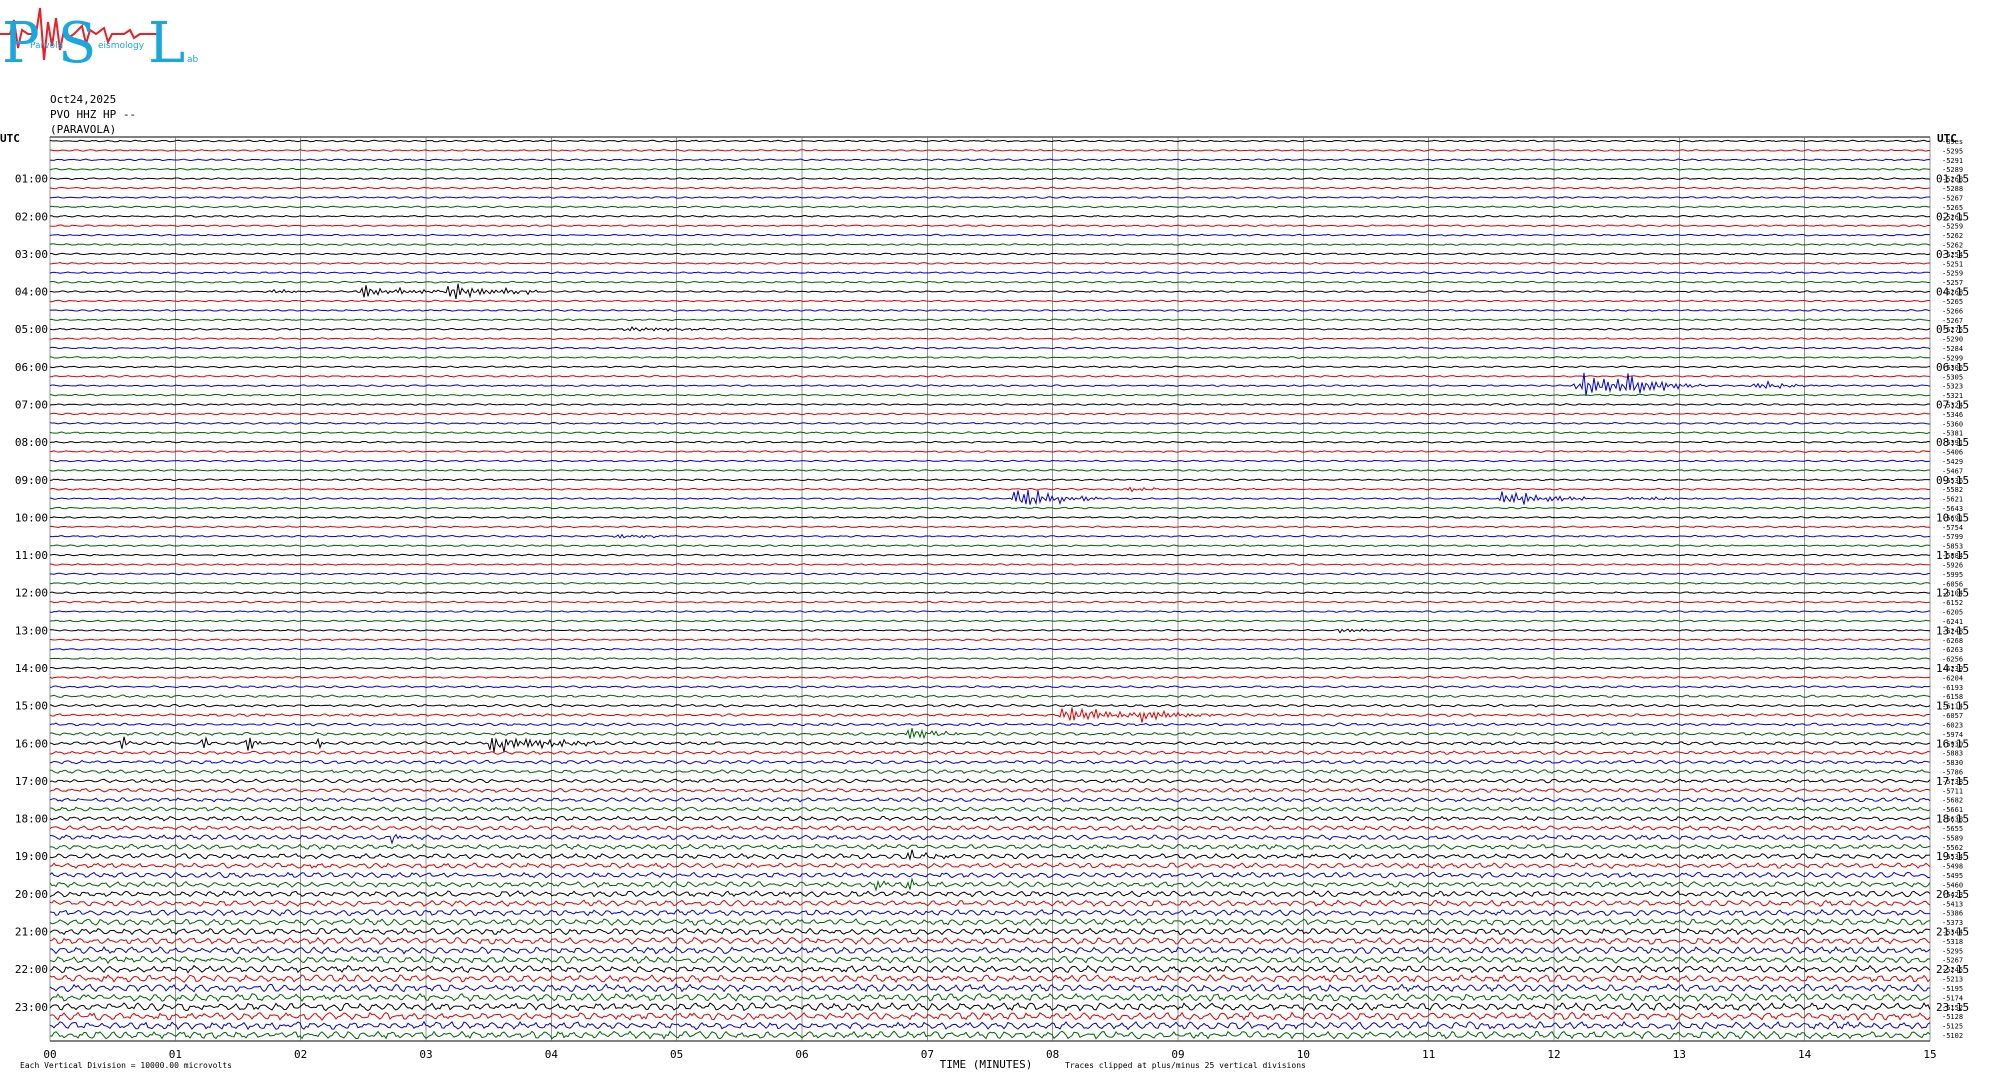 This screenshot has width=2010, height=1080. I want to click on hour-label-left: 17:00, so click(31, 781).